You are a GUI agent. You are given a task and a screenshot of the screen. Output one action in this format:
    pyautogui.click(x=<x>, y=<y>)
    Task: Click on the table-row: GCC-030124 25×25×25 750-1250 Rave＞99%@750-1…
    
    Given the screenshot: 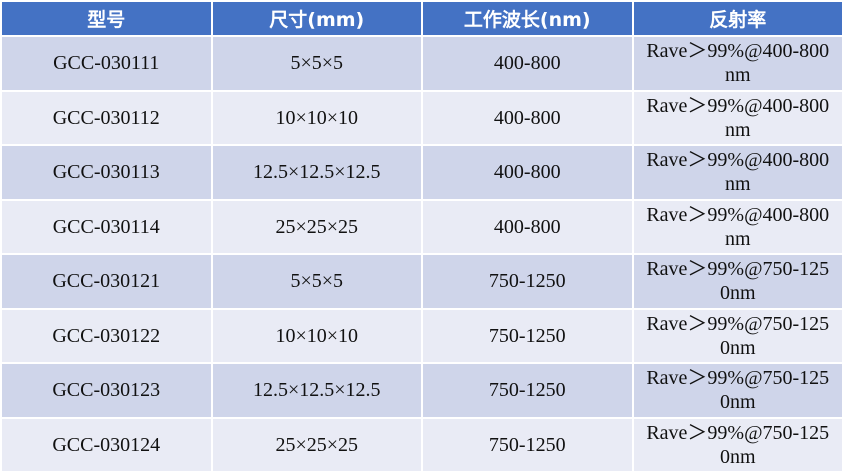 What is the action you would take?
    pyautogui.click(x=422, y=444)
    